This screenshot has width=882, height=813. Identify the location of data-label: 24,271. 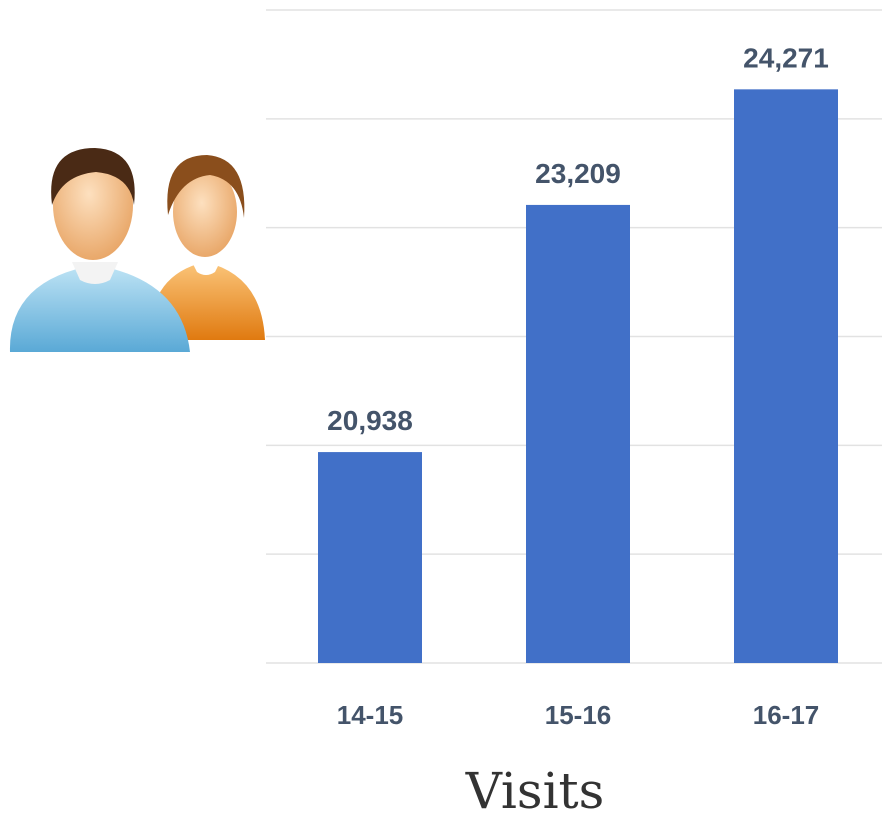
(786, 57).